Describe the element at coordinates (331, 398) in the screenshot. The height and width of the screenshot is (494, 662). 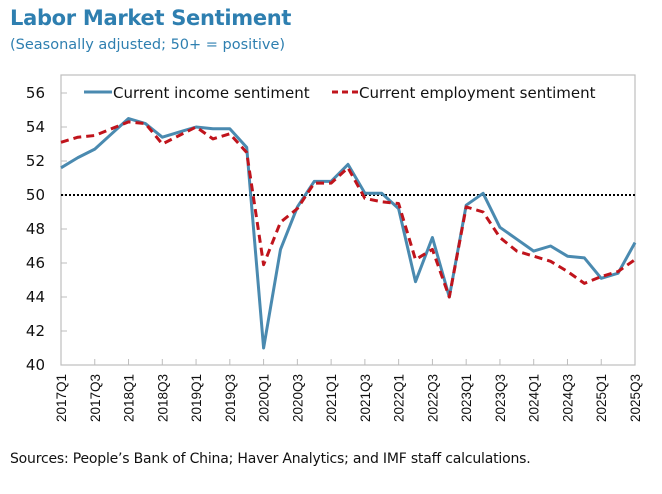
I see `x-tick-label: 2021Q1` at that location.